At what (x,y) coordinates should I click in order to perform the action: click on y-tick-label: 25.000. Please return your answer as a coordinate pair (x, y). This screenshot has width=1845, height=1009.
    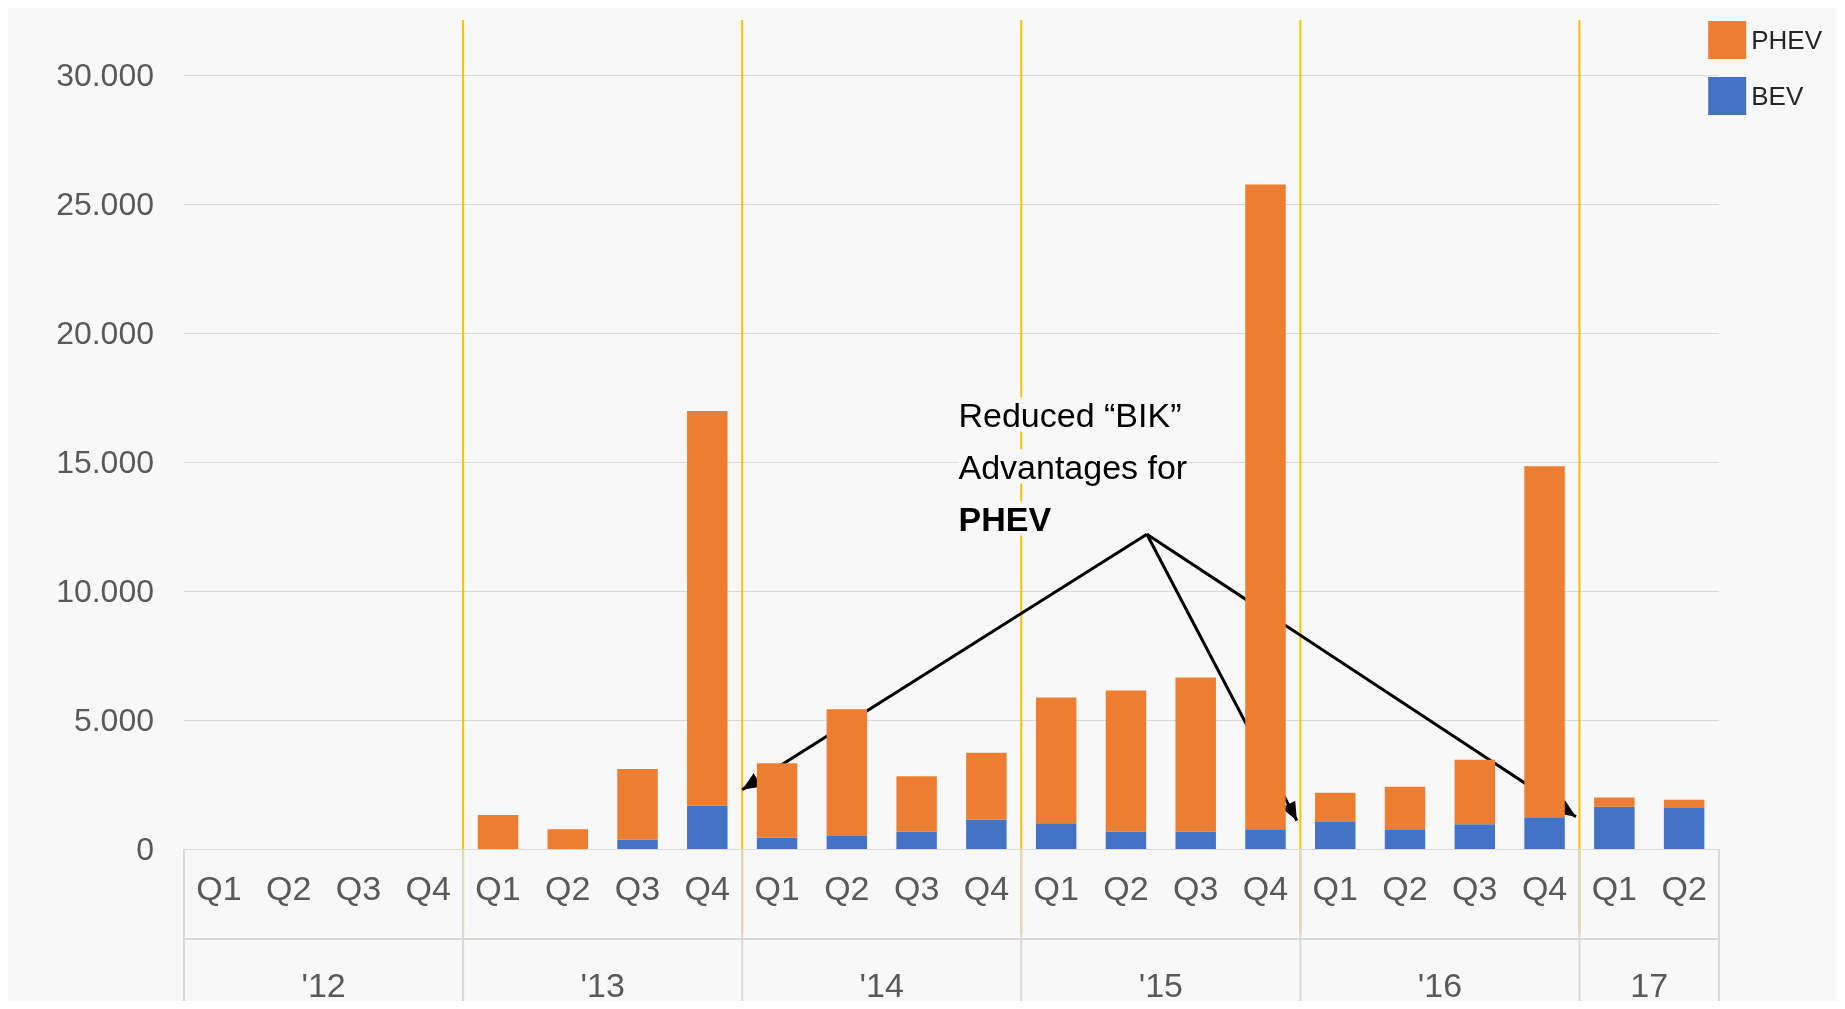
    Looking at the image, I should click on (105, 204).